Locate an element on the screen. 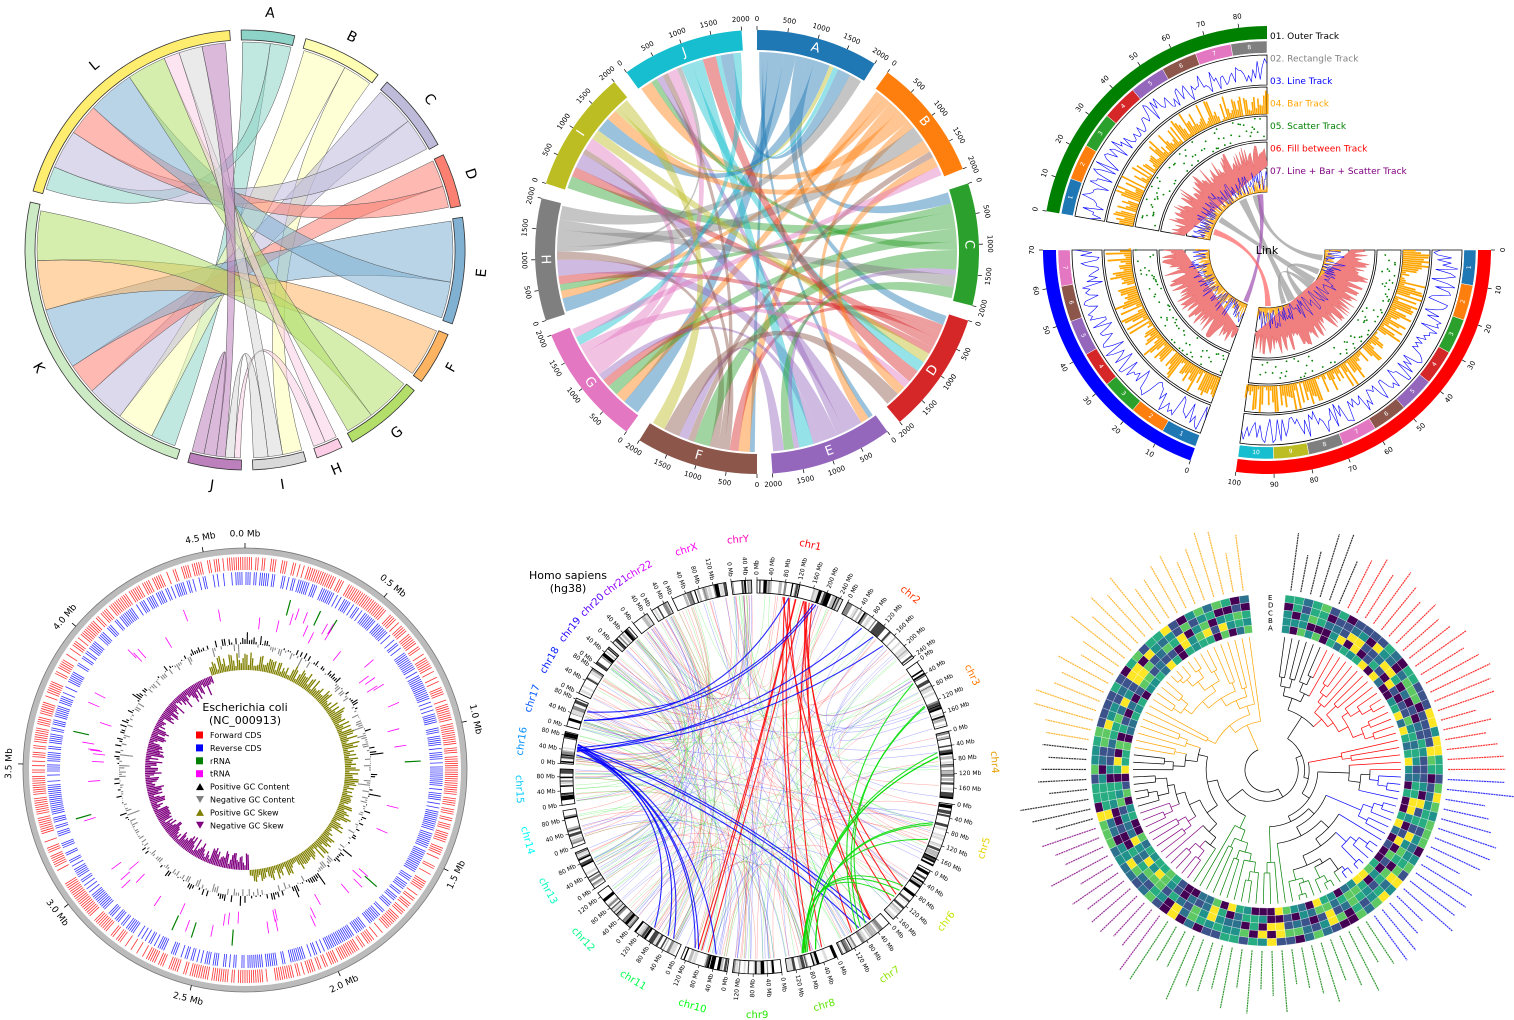 The height and width of the screenshot is (1020, 1514). tick-label: 0 Mb is located at coordinates (555, 723).